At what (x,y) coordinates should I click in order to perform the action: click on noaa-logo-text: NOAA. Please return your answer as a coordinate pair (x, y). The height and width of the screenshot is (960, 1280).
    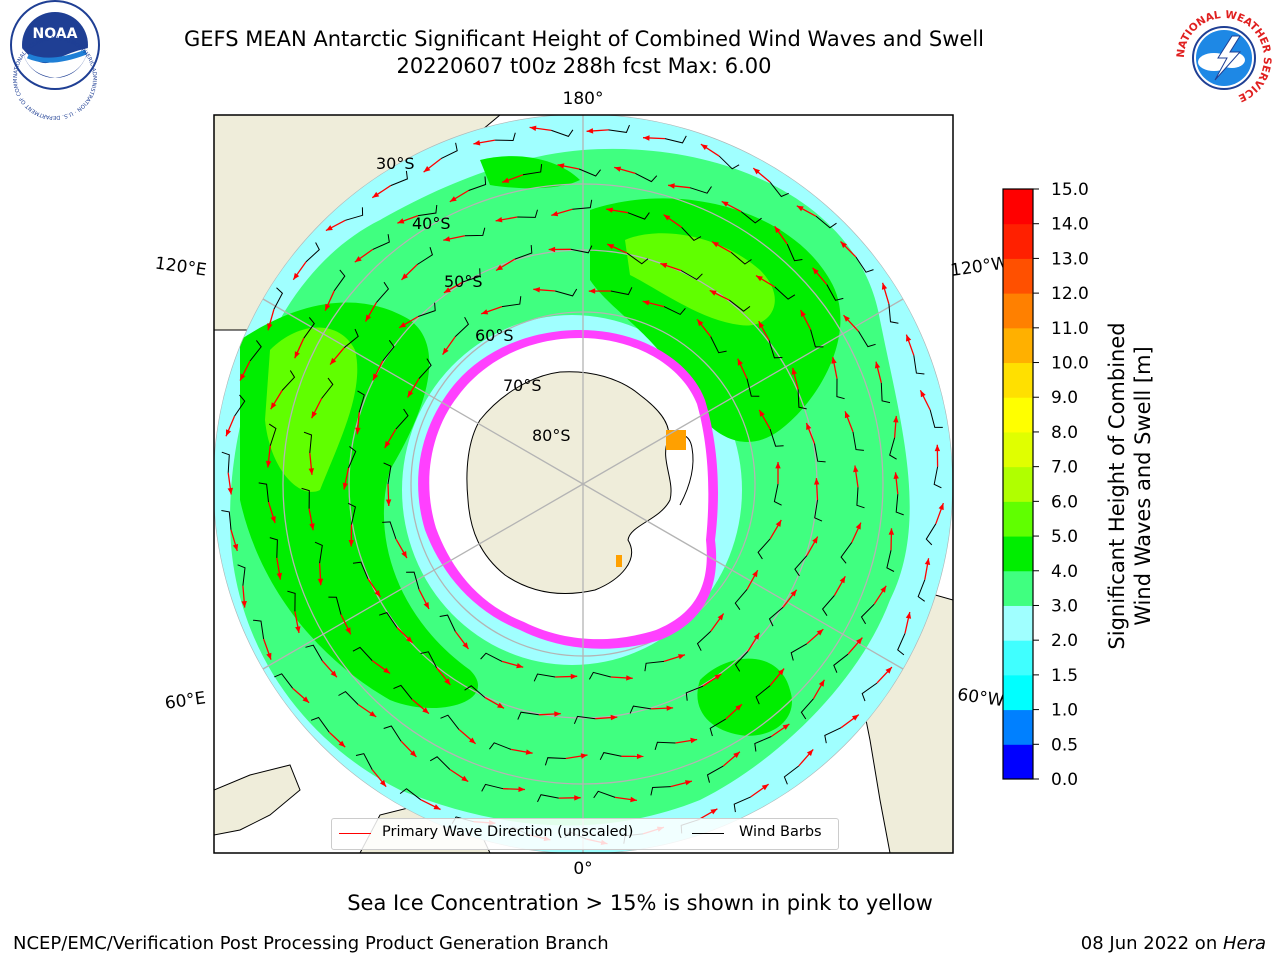
    Looking at the image, I should click on (55, 34).